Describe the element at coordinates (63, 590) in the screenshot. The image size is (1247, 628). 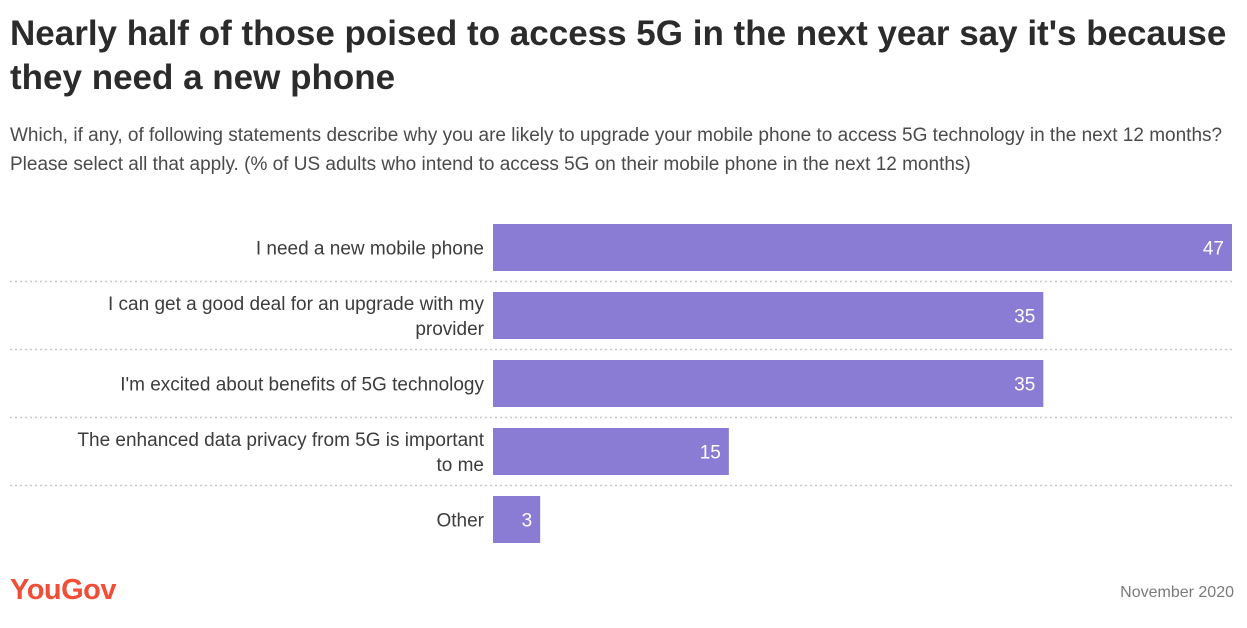
I see `yougov-logo: YouGov` at that location.